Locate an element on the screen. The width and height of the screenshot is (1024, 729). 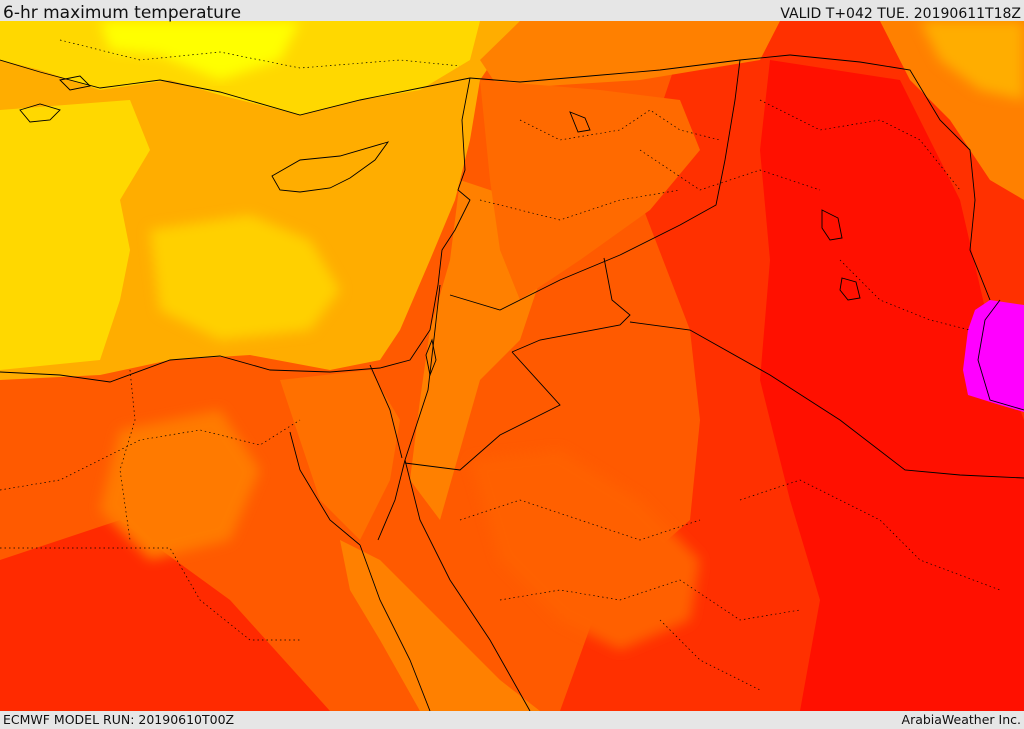
gulf-coast is located at coordinates (1000, 355).